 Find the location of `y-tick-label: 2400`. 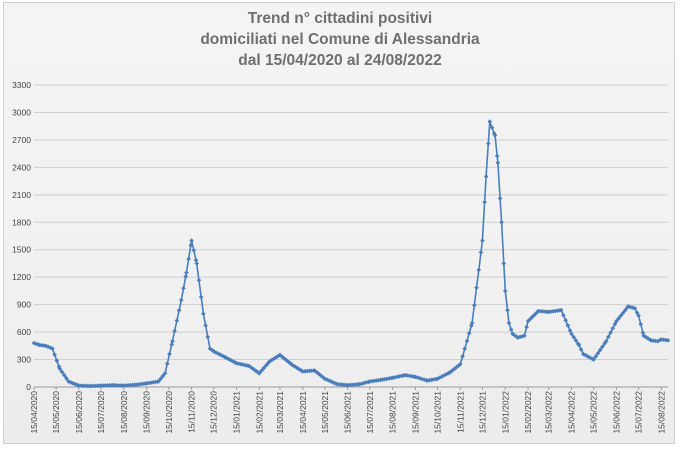

y-tick-label: 2400 is located at coordinates (21, 167).